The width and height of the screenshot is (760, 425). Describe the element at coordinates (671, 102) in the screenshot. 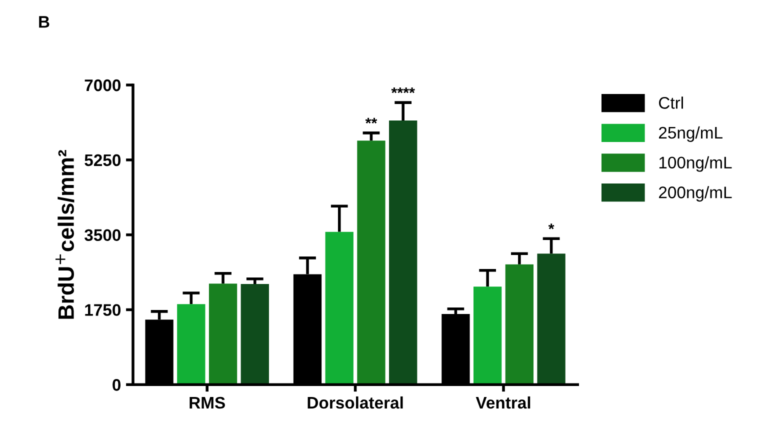

I see `legend-label: Ctrl` at that location.